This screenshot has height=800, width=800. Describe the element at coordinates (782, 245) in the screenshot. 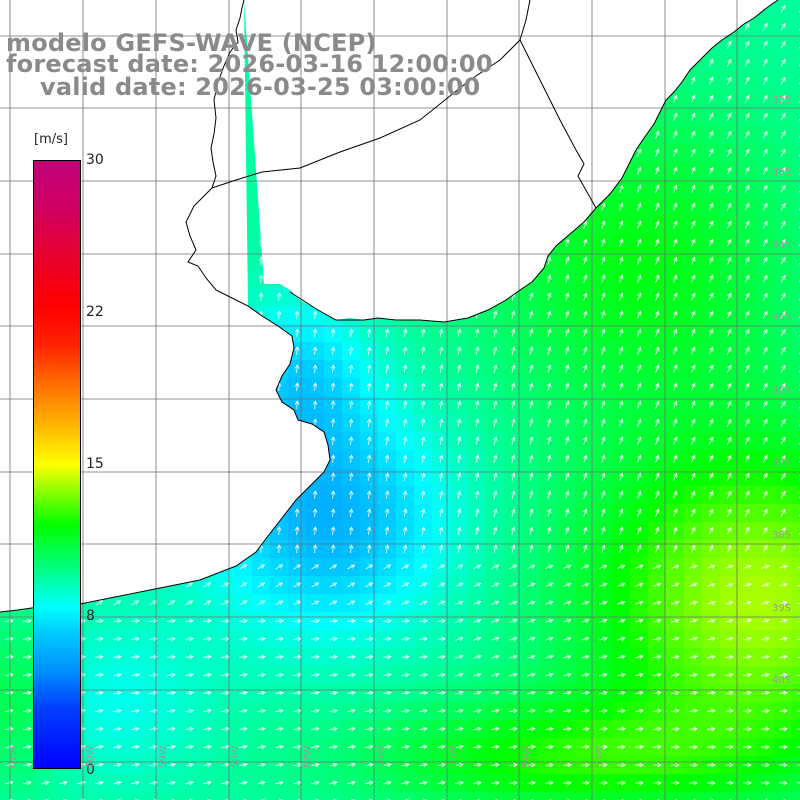

I see `lat-label: 34S` at that location.